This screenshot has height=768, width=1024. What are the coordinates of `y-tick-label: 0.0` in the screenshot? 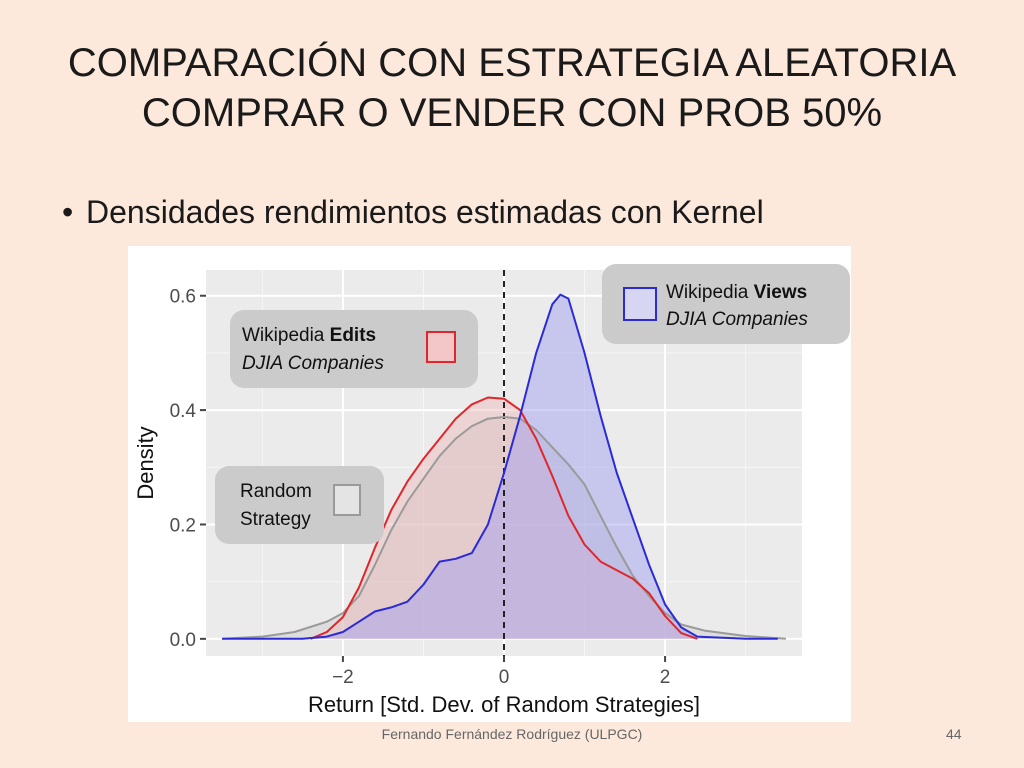 It's located at (183, 640).